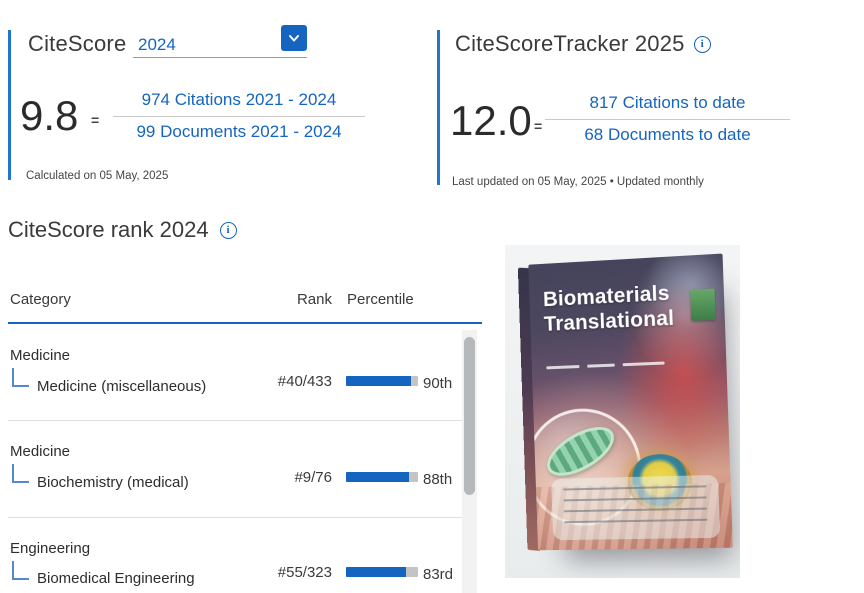  What do you see at coordinates (380, 299) in the screenshot?
I see `column-header-percentile: Percentile` at bounding box center [380, 299].